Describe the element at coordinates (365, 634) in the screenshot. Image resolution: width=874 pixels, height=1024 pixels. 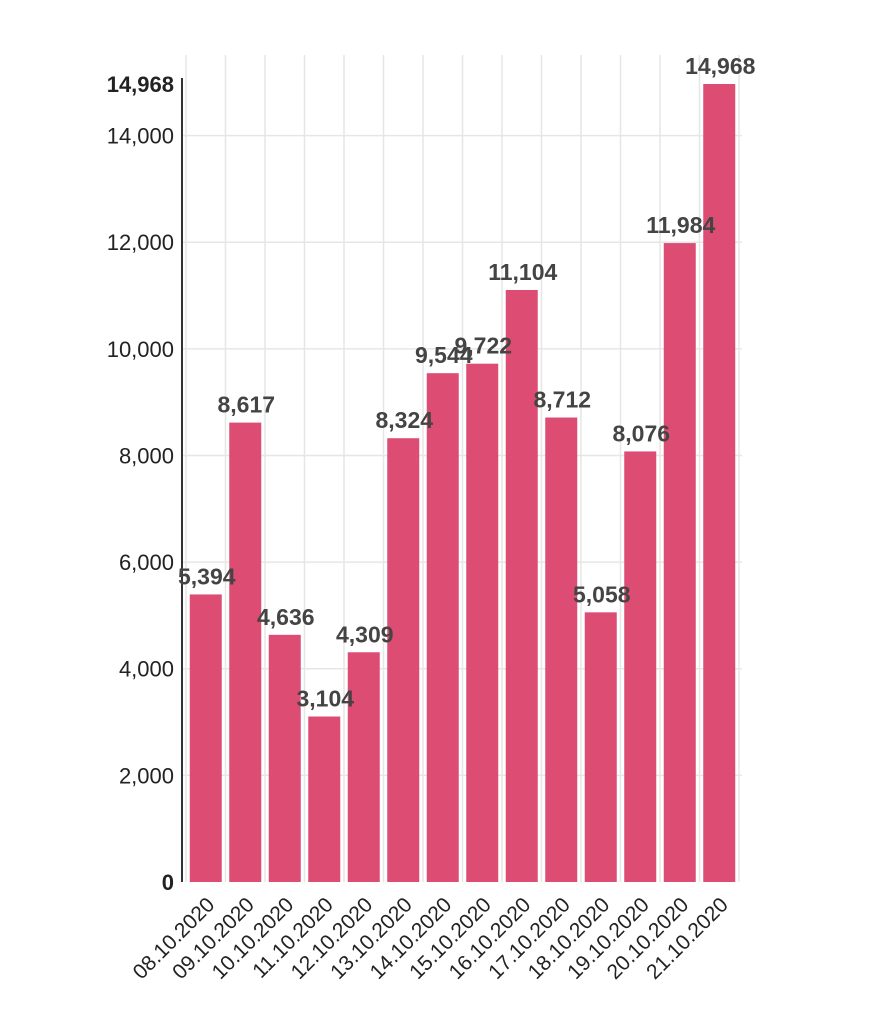
I see `data-label: 4,309` at that location.